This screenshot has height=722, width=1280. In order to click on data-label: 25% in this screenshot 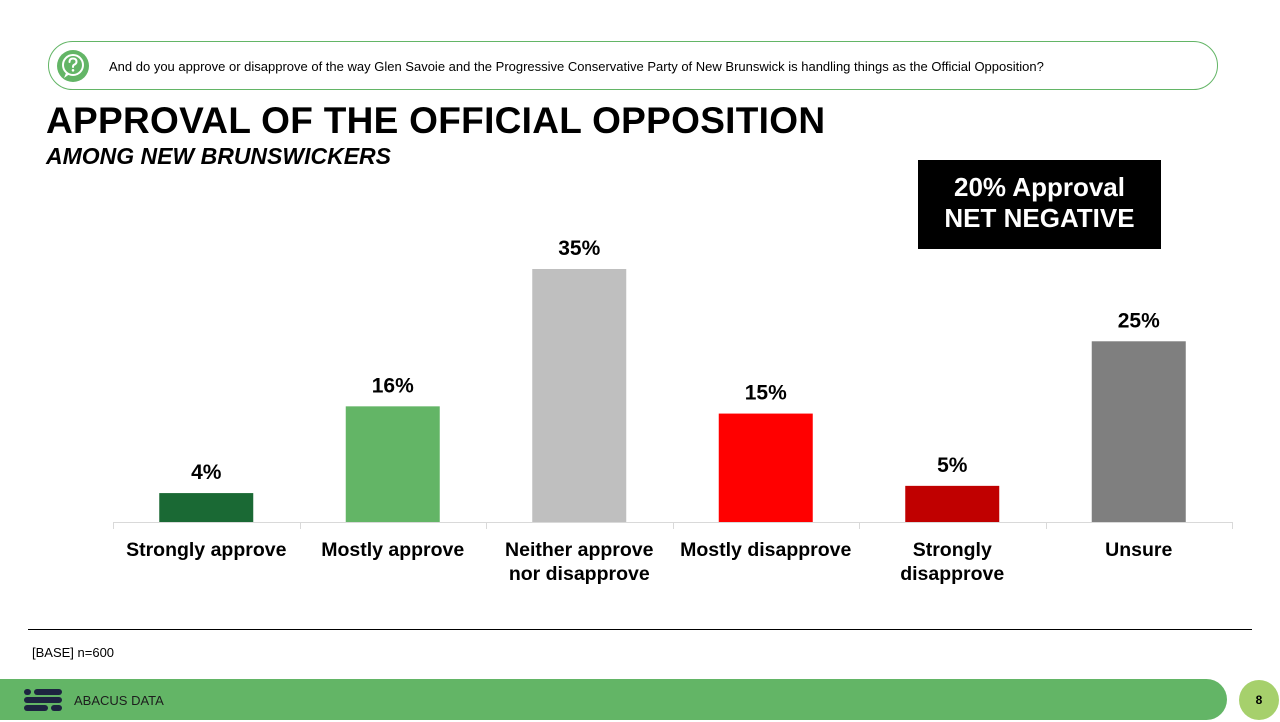, I will do `click(1139, 320)`.